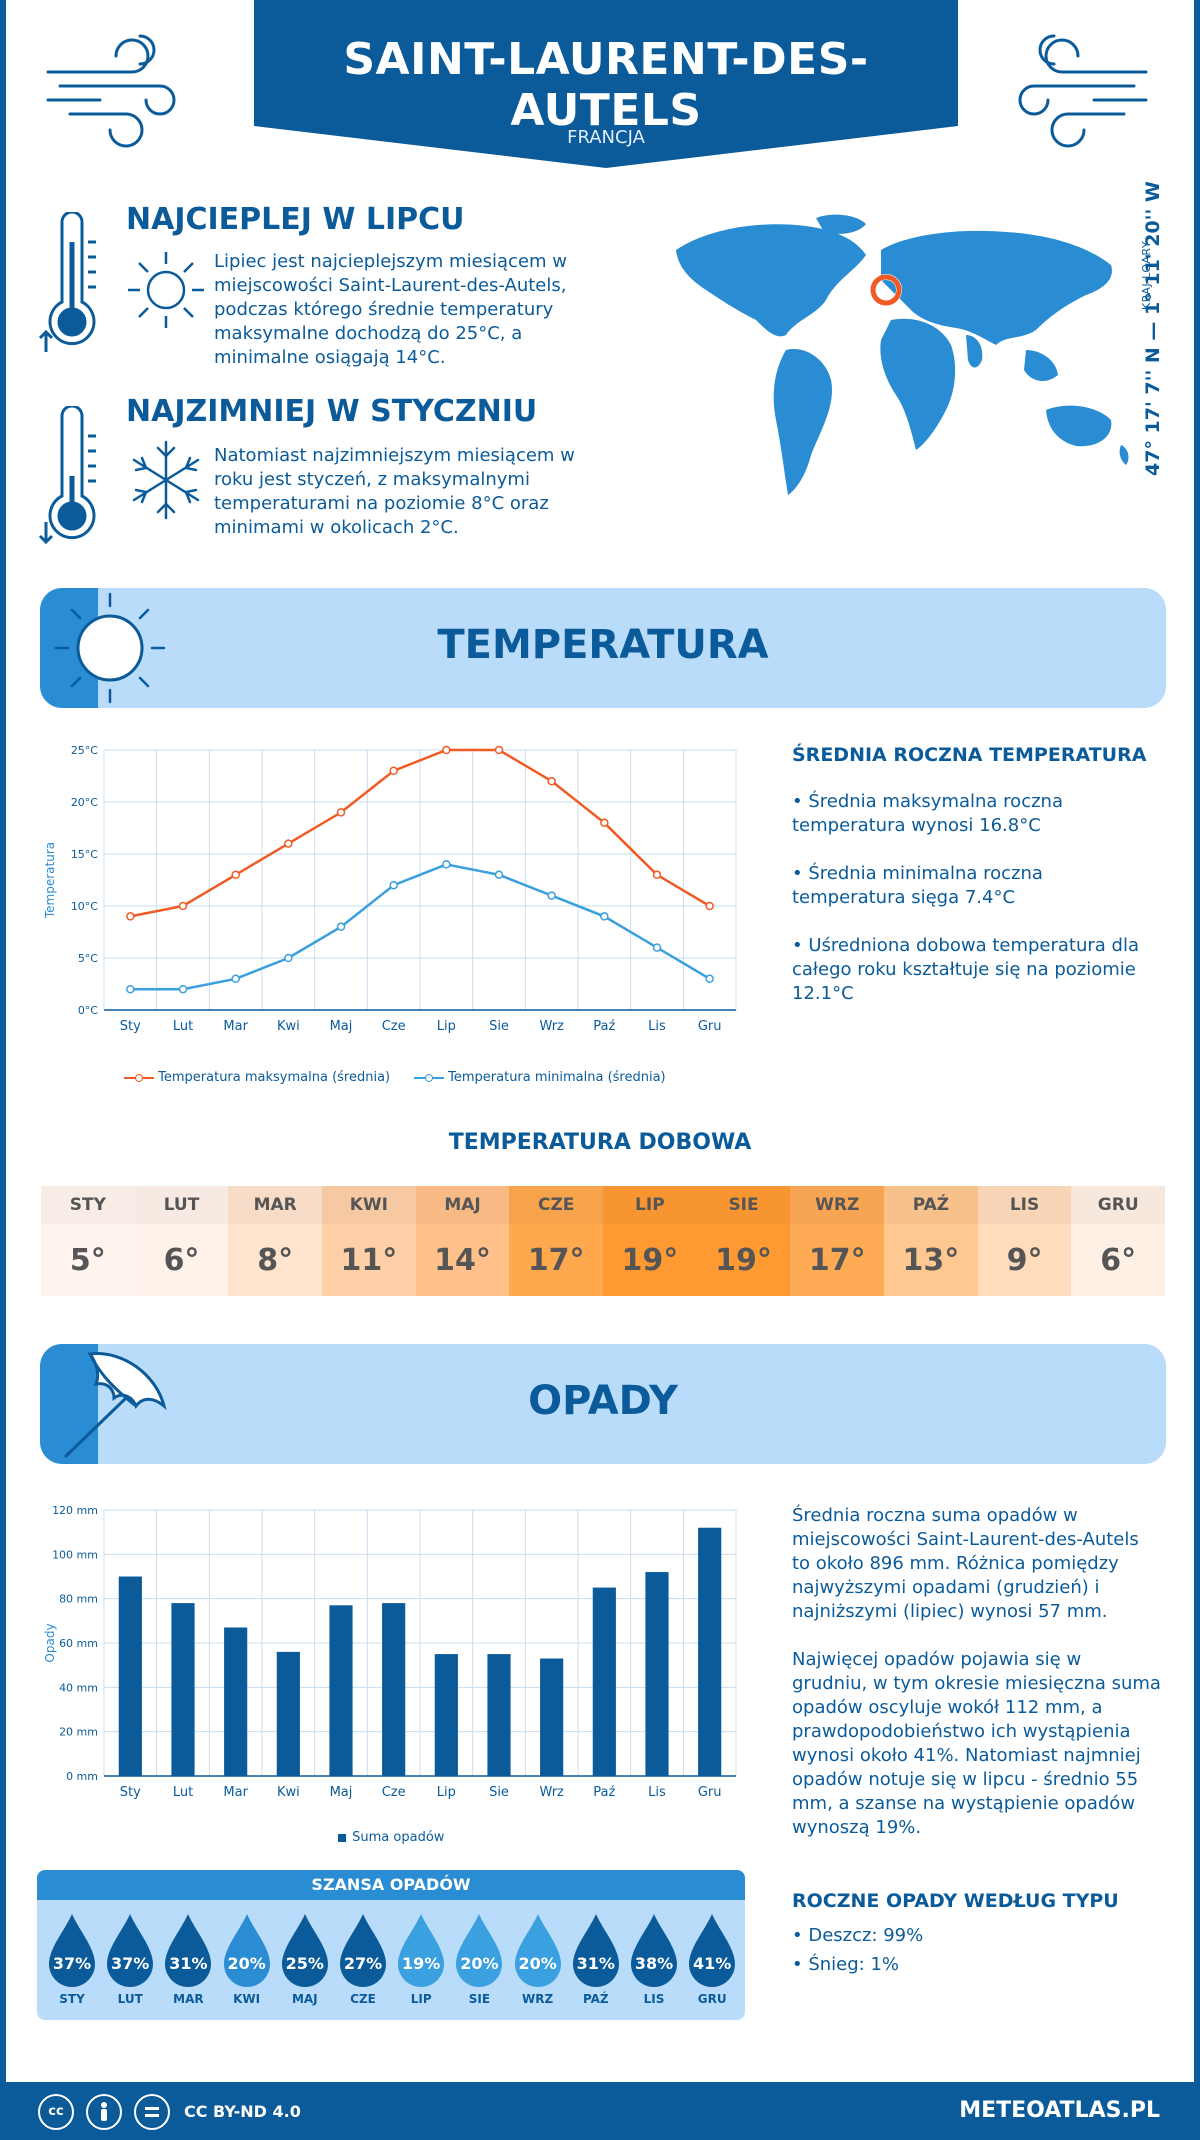 This screenshot has width=1200, height=2140. Describe the element at coordinates (421, 1999) in the screenshot. I see `drop-month: LIP` at that location.